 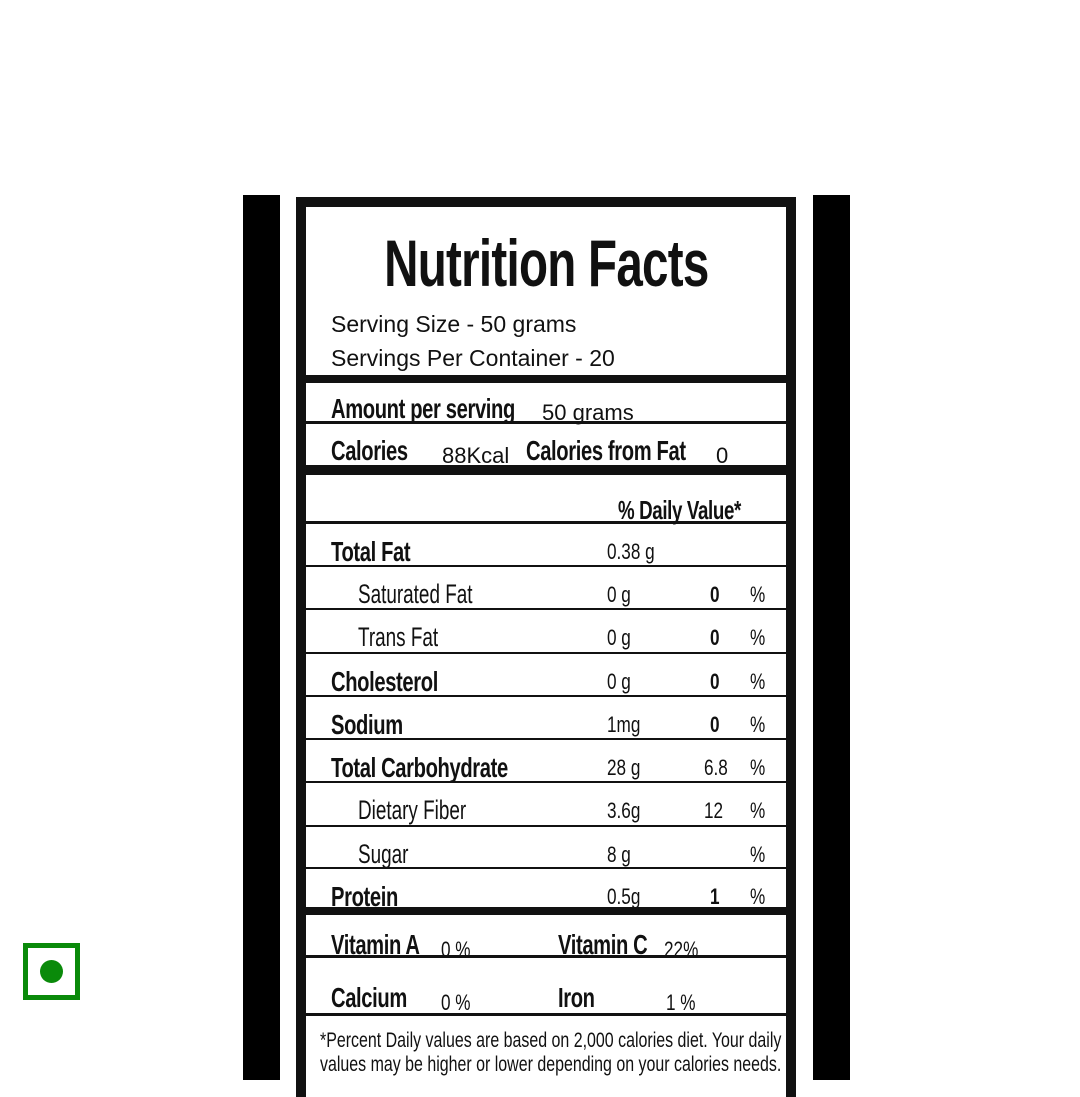 What do you see at coordinates (473, 358) in the screenshot?
I see `servings-per-container: Servings Per Container - 20` at bounding box center [473, 358].